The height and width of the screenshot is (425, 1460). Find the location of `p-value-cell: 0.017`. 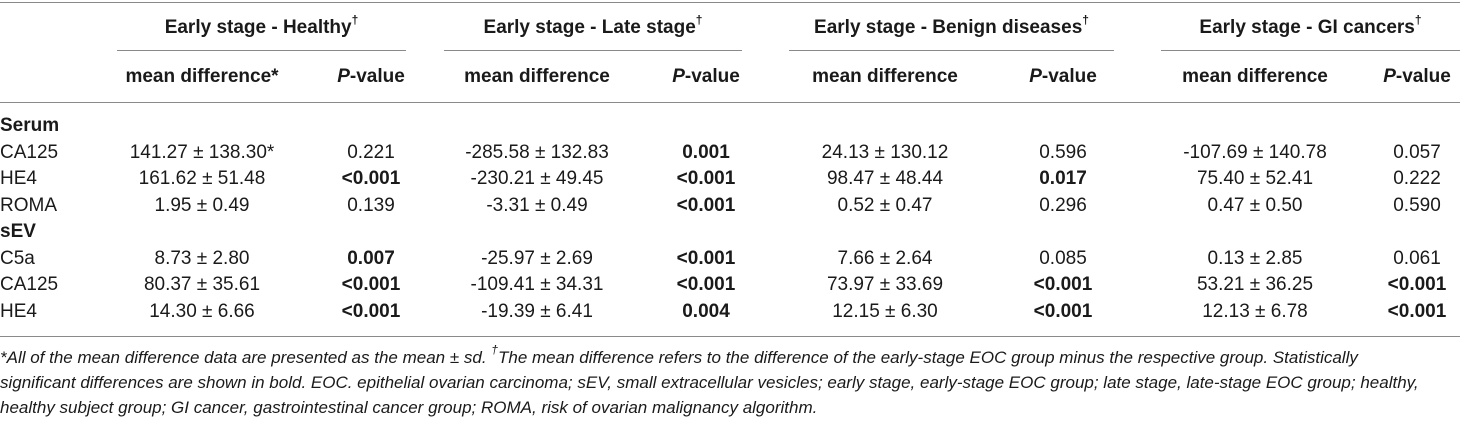

p-value-cell: 0.017 is located at coordinates (1063, 178).